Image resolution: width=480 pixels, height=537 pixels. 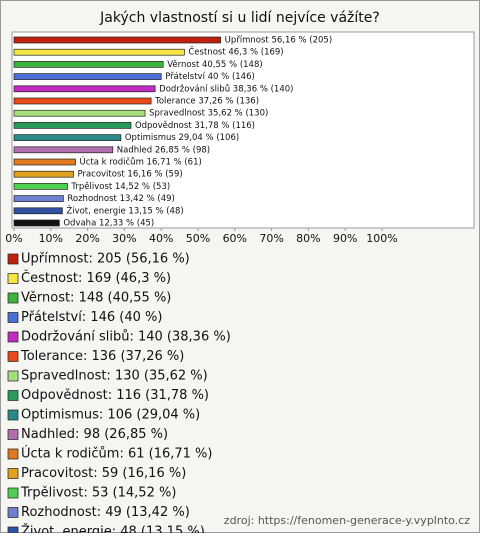 What do you see at coordinates (124, 210) in the screenshot?
I see `value-label: Život, energie 13,15 % (48)` at bounding box center [124, 210].